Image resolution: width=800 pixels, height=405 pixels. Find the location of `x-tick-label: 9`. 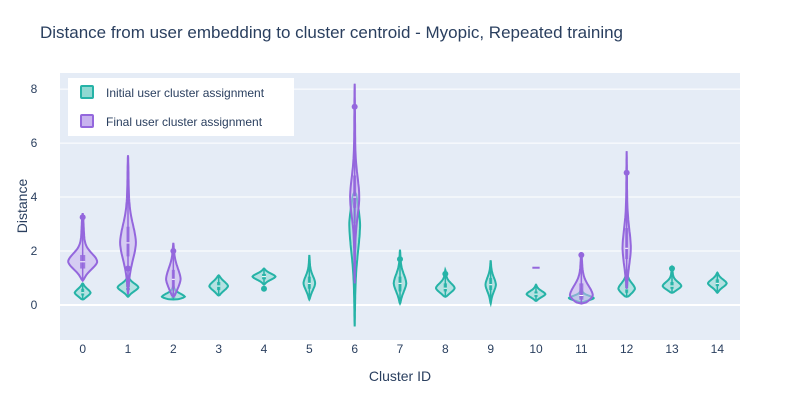

x-tick-label: 9 is located at coordinates (490, 349).